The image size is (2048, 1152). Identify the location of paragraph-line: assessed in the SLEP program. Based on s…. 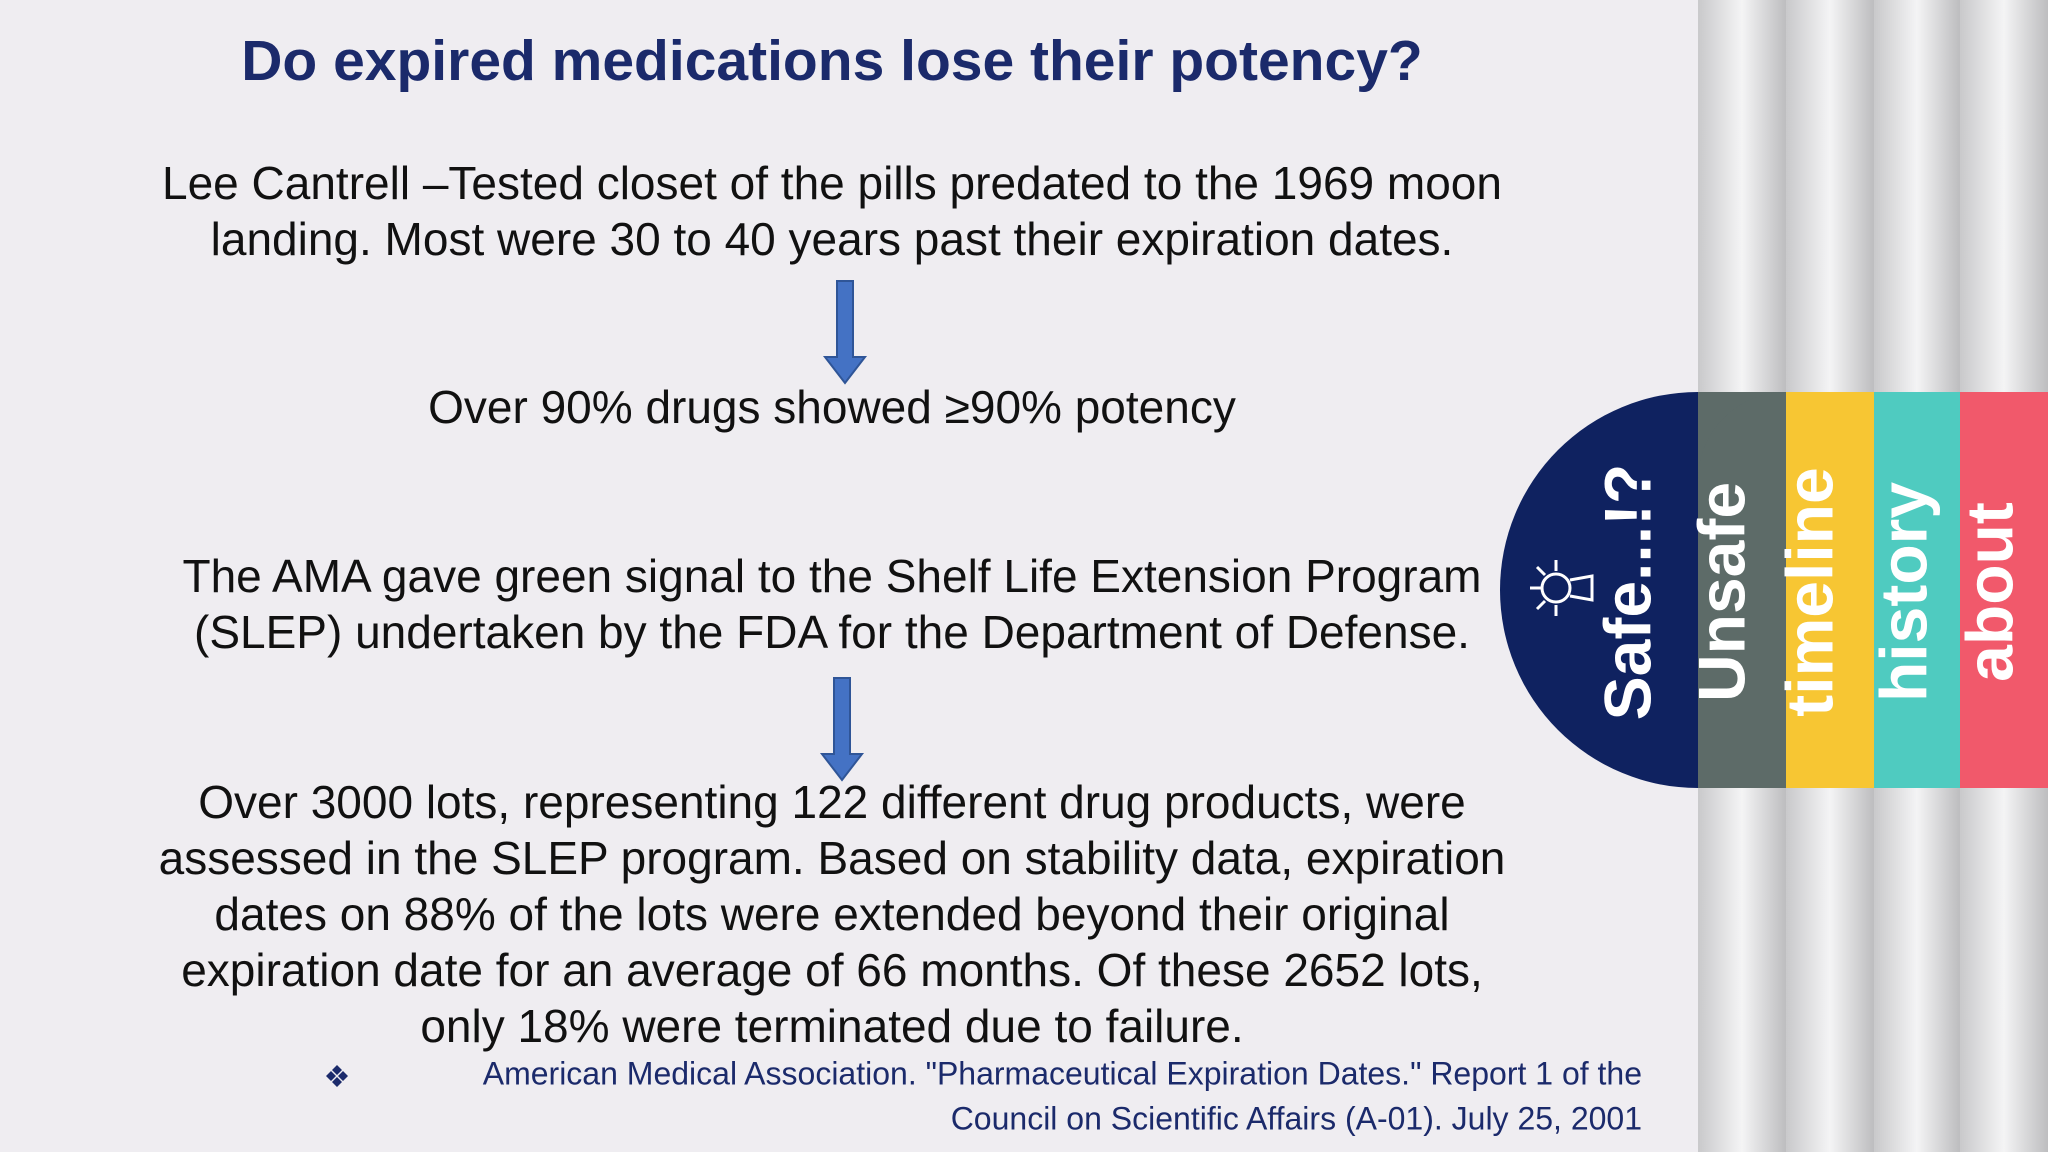
(832, 858).